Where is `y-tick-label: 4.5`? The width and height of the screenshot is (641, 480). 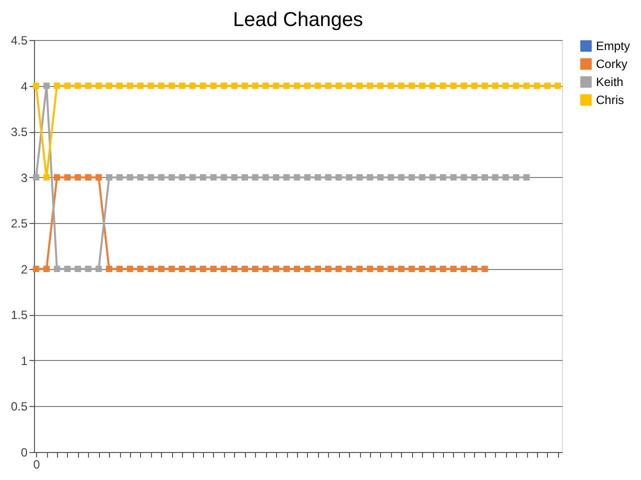 y-tick-label: 4.5 is located at coordinates (19, 41).